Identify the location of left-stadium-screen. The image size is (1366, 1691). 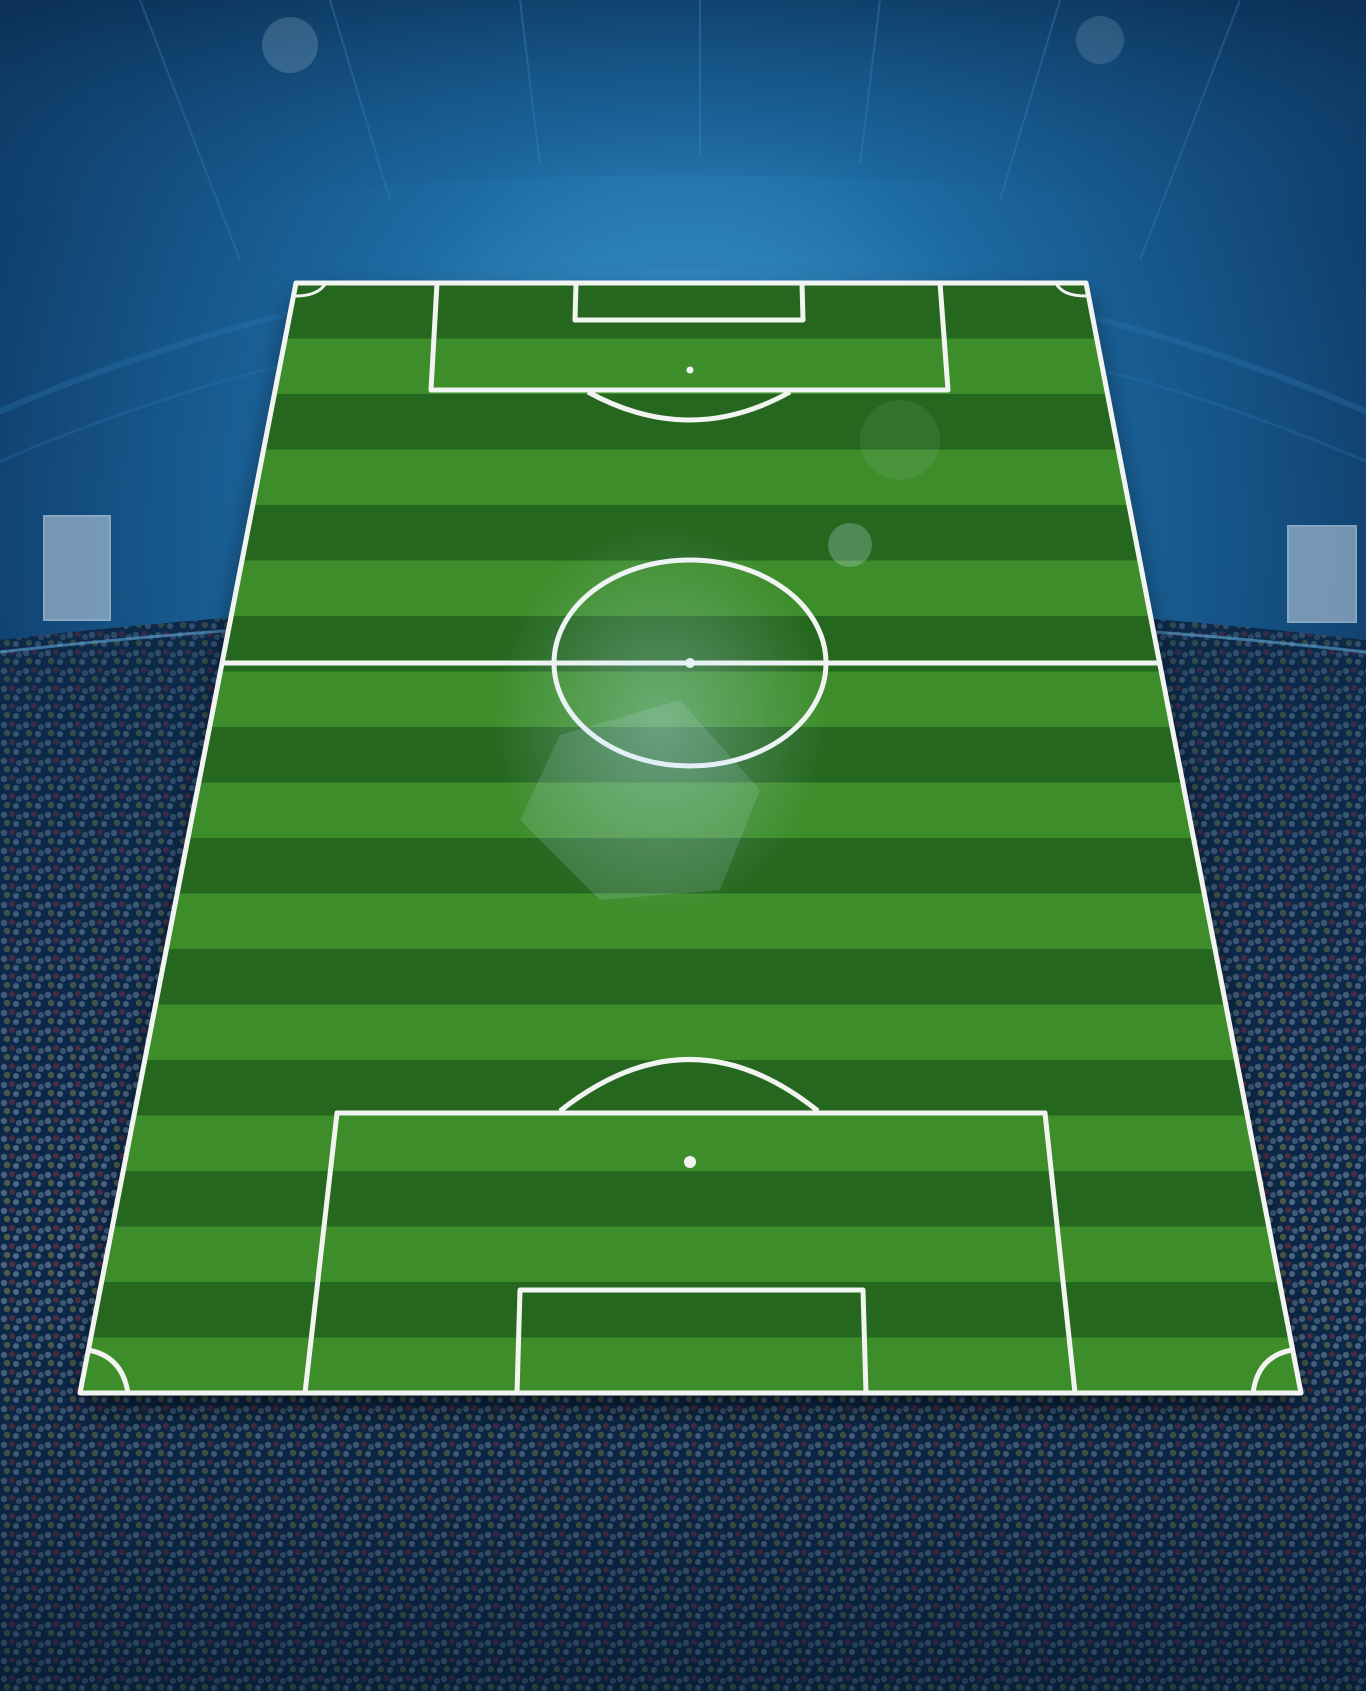
(77, 568).